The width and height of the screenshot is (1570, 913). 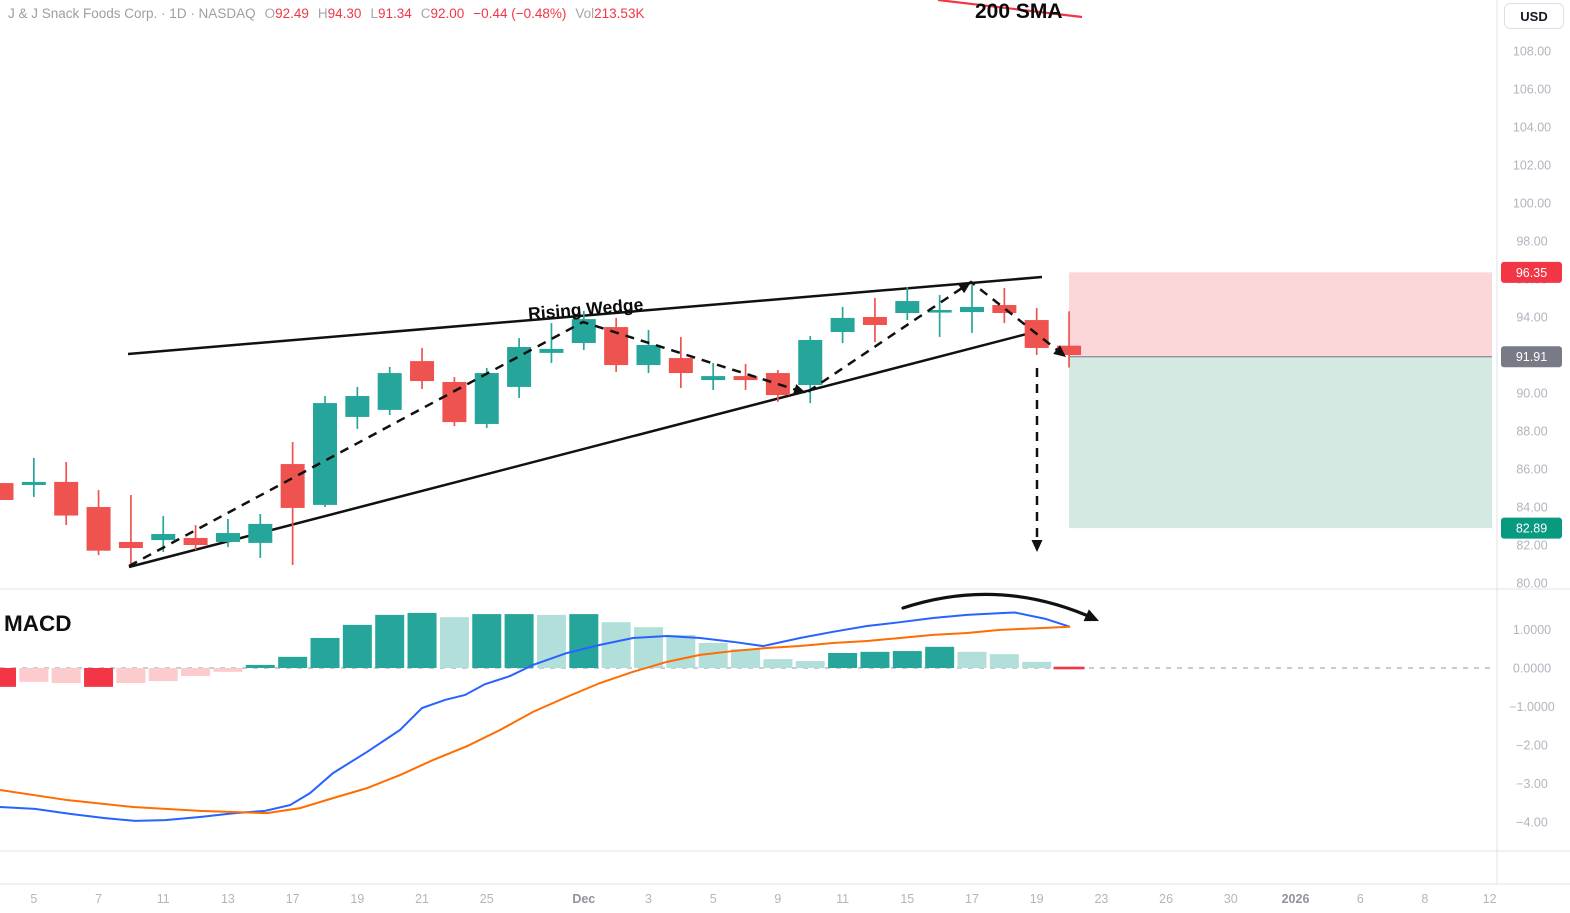 What do you see at coordinates (1424, 899) in the screenshot?
I see `time-axis-tick: 8` at bounding box center [1424, 899].